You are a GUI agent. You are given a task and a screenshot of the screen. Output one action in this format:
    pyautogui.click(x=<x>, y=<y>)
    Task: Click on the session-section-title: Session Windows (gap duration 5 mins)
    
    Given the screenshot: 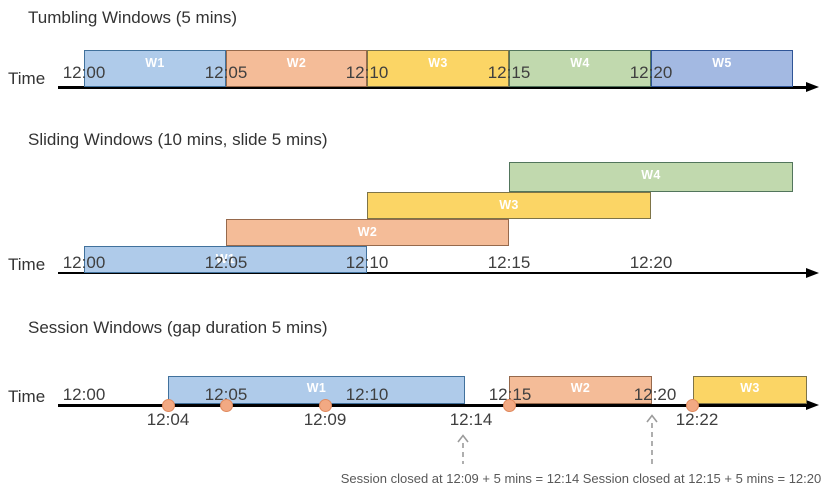 What is the action you would take?
    pyautogui.click(x=178, y=327)
    